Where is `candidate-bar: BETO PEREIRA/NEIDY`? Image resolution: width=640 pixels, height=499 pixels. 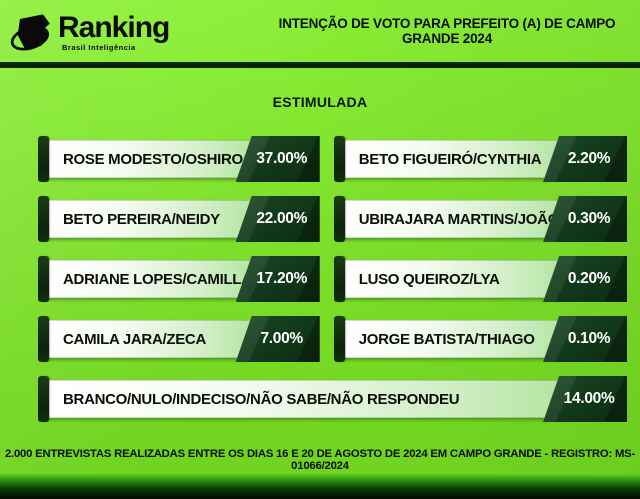 candidate-bar: BETO PEREIRA/NEIDY is located at coordinates (149, 219).